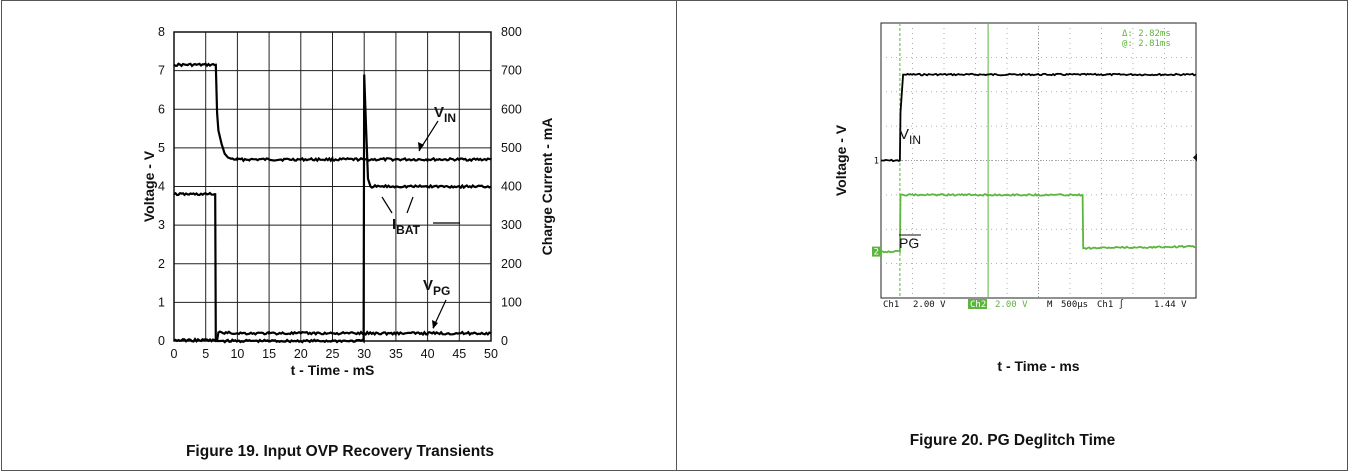 The image size is (1349, 473). Describe the element at coordinates (491, 354) in the screenshot. I see `x-tick-label: 50` at that location.